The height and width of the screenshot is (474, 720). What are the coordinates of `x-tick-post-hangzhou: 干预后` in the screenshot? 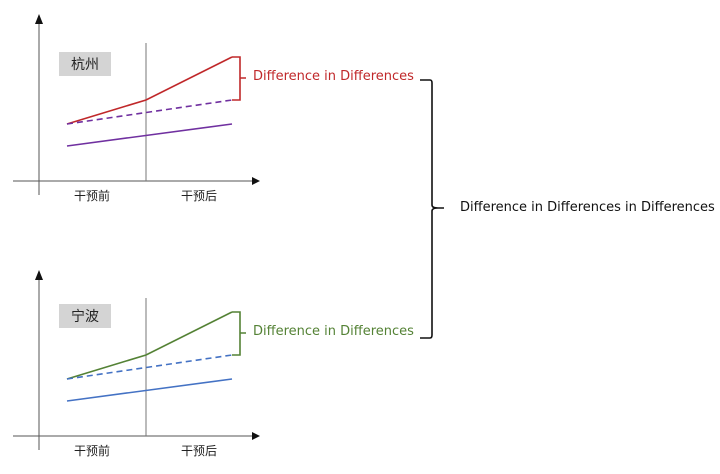 It's located at (198, 196).